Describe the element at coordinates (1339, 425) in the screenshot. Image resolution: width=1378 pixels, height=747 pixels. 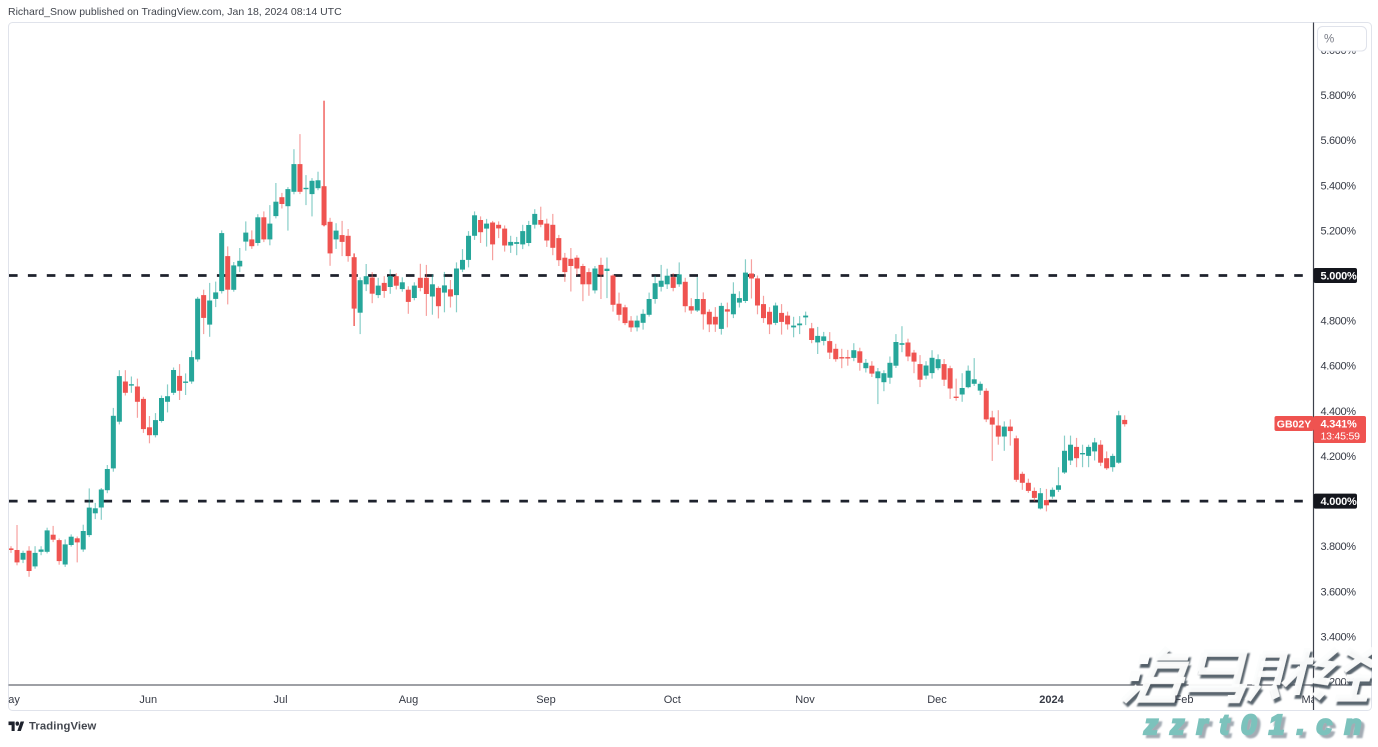
I see `svg-text: 4.341%` at that location.